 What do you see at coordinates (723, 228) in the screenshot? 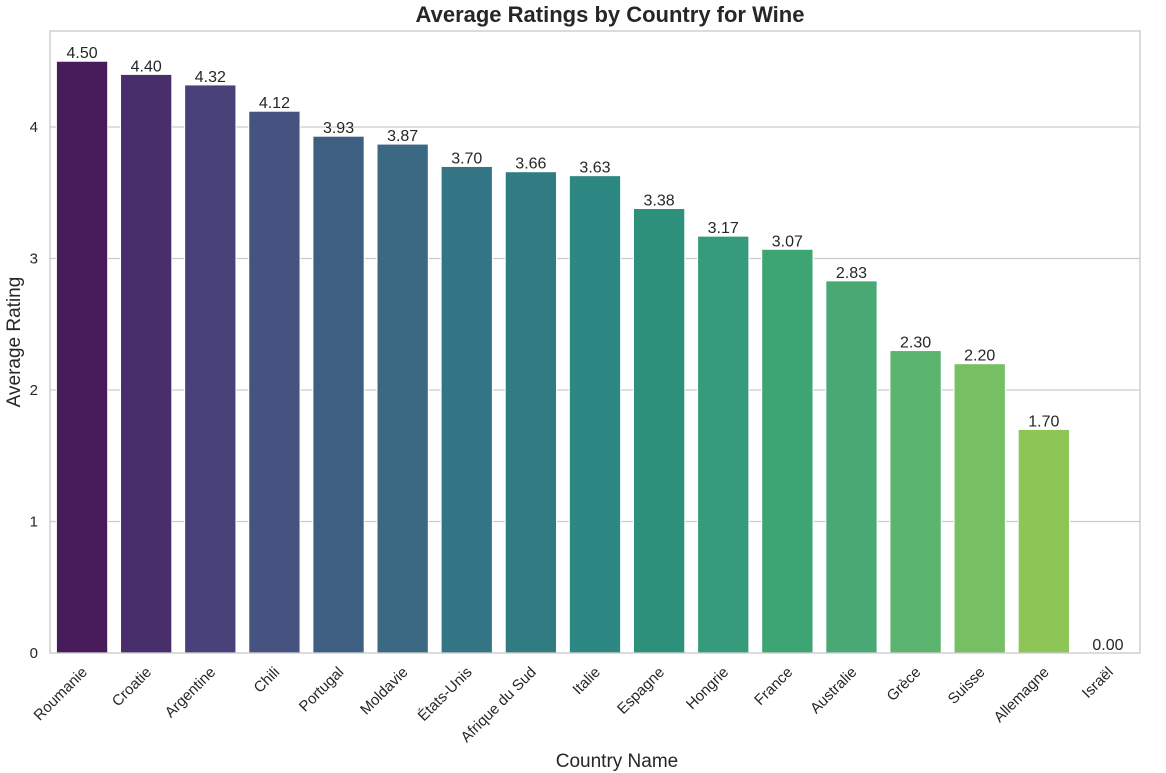
I see `bar-value-label: 3.17` at bounding box center [723, 228].